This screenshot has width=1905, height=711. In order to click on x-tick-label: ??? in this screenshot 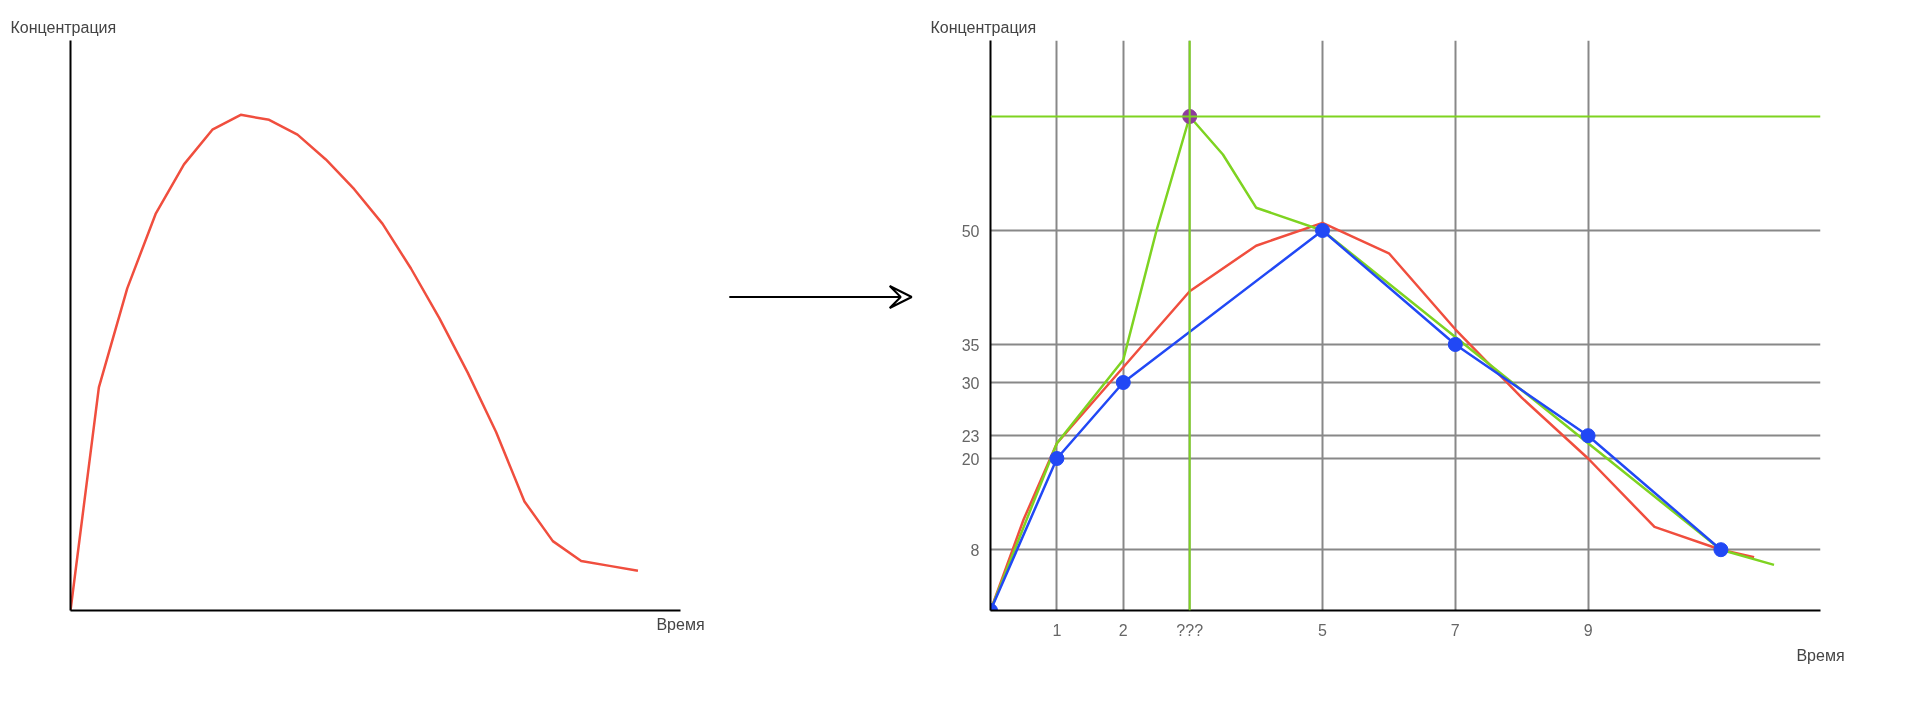, I will do `click(1190, 630)`.